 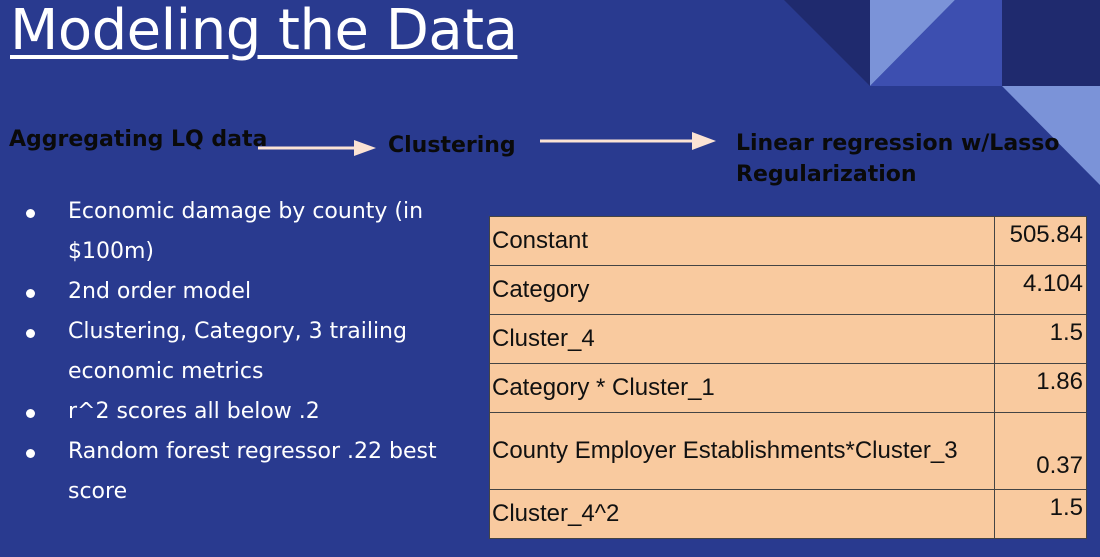 What do you see at coordinates (742, 241) in the screenshot?
I see `coefficient-name: Constant` at bounding box center [742, 241].